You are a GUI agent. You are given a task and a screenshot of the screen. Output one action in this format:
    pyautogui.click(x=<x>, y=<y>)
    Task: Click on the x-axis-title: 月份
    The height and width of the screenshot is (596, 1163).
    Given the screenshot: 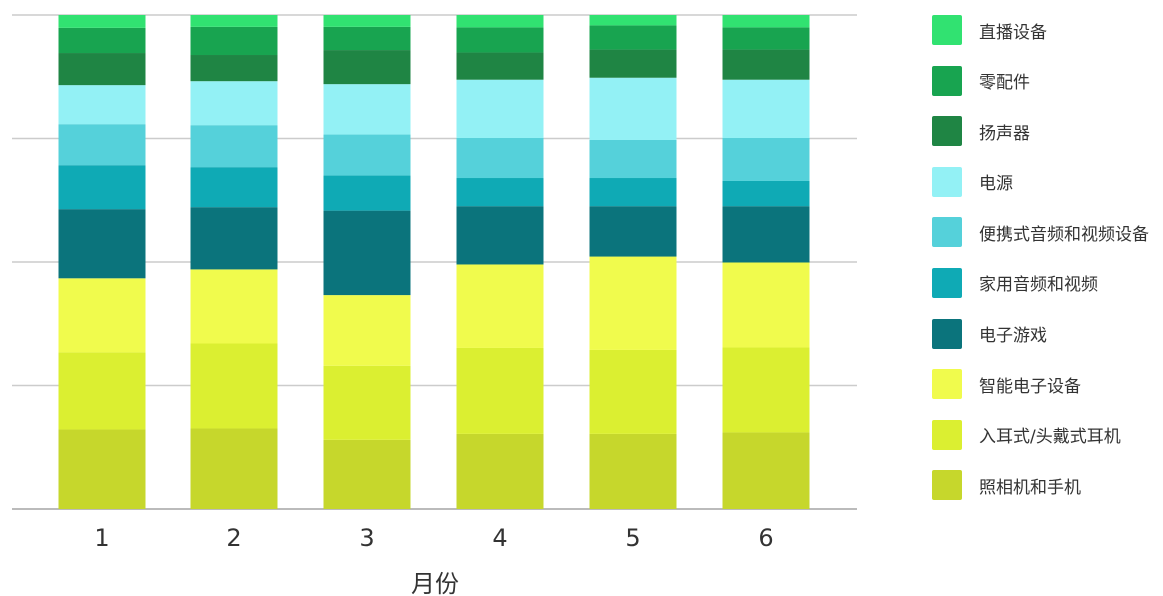 What is the action you would take?
    pyautogui.click(x=435, y=583)
    